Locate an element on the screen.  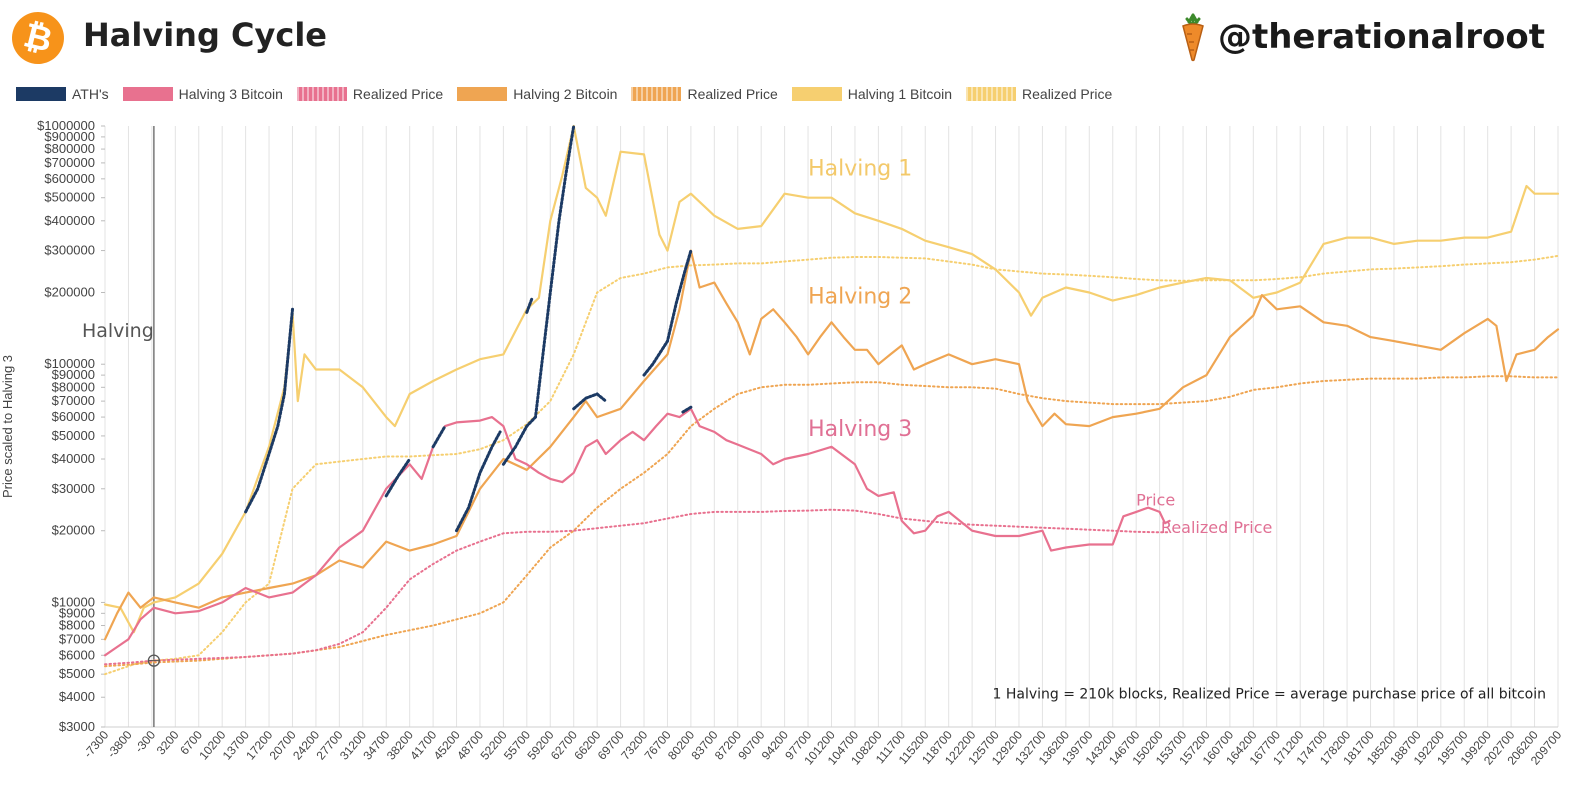
chart-annotation: Realized Price is located at coordinates (1216, 527).